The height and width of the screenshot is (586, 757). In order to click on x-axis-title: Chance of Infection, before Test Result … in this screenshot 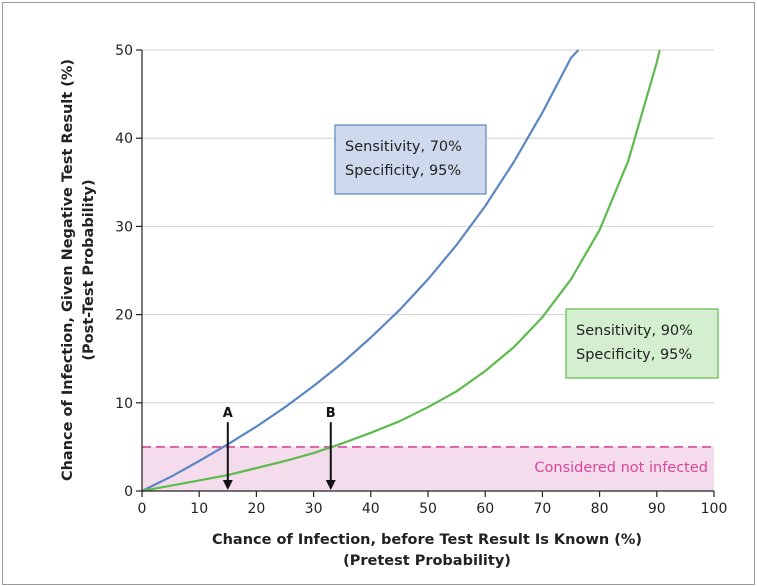, I will do `click(427, 540)`.